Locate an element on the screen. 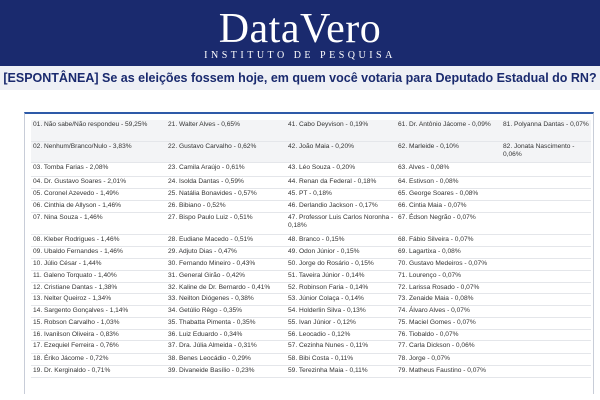 This screenshot has height=400, width=600. table-cell: 71. Lourenço - 0,07% is located at coordinates (448, 277).